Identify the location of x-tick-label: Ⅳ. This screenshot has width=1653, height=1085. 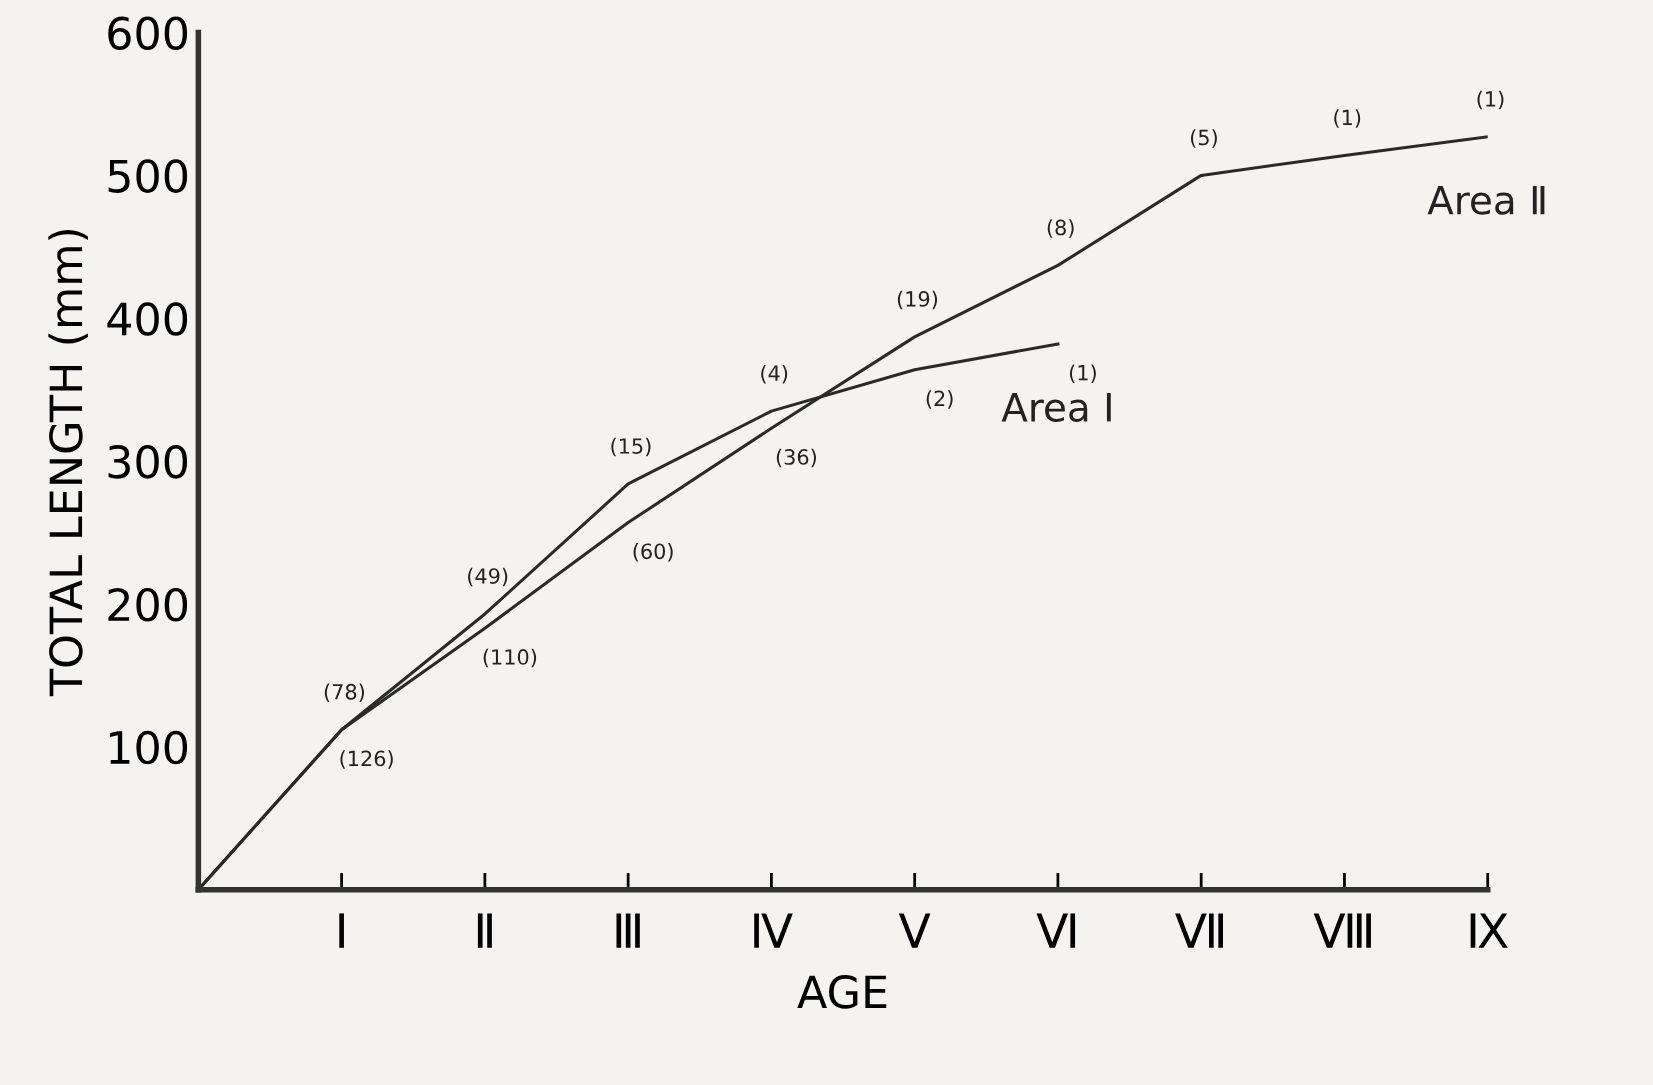
(773, 930).